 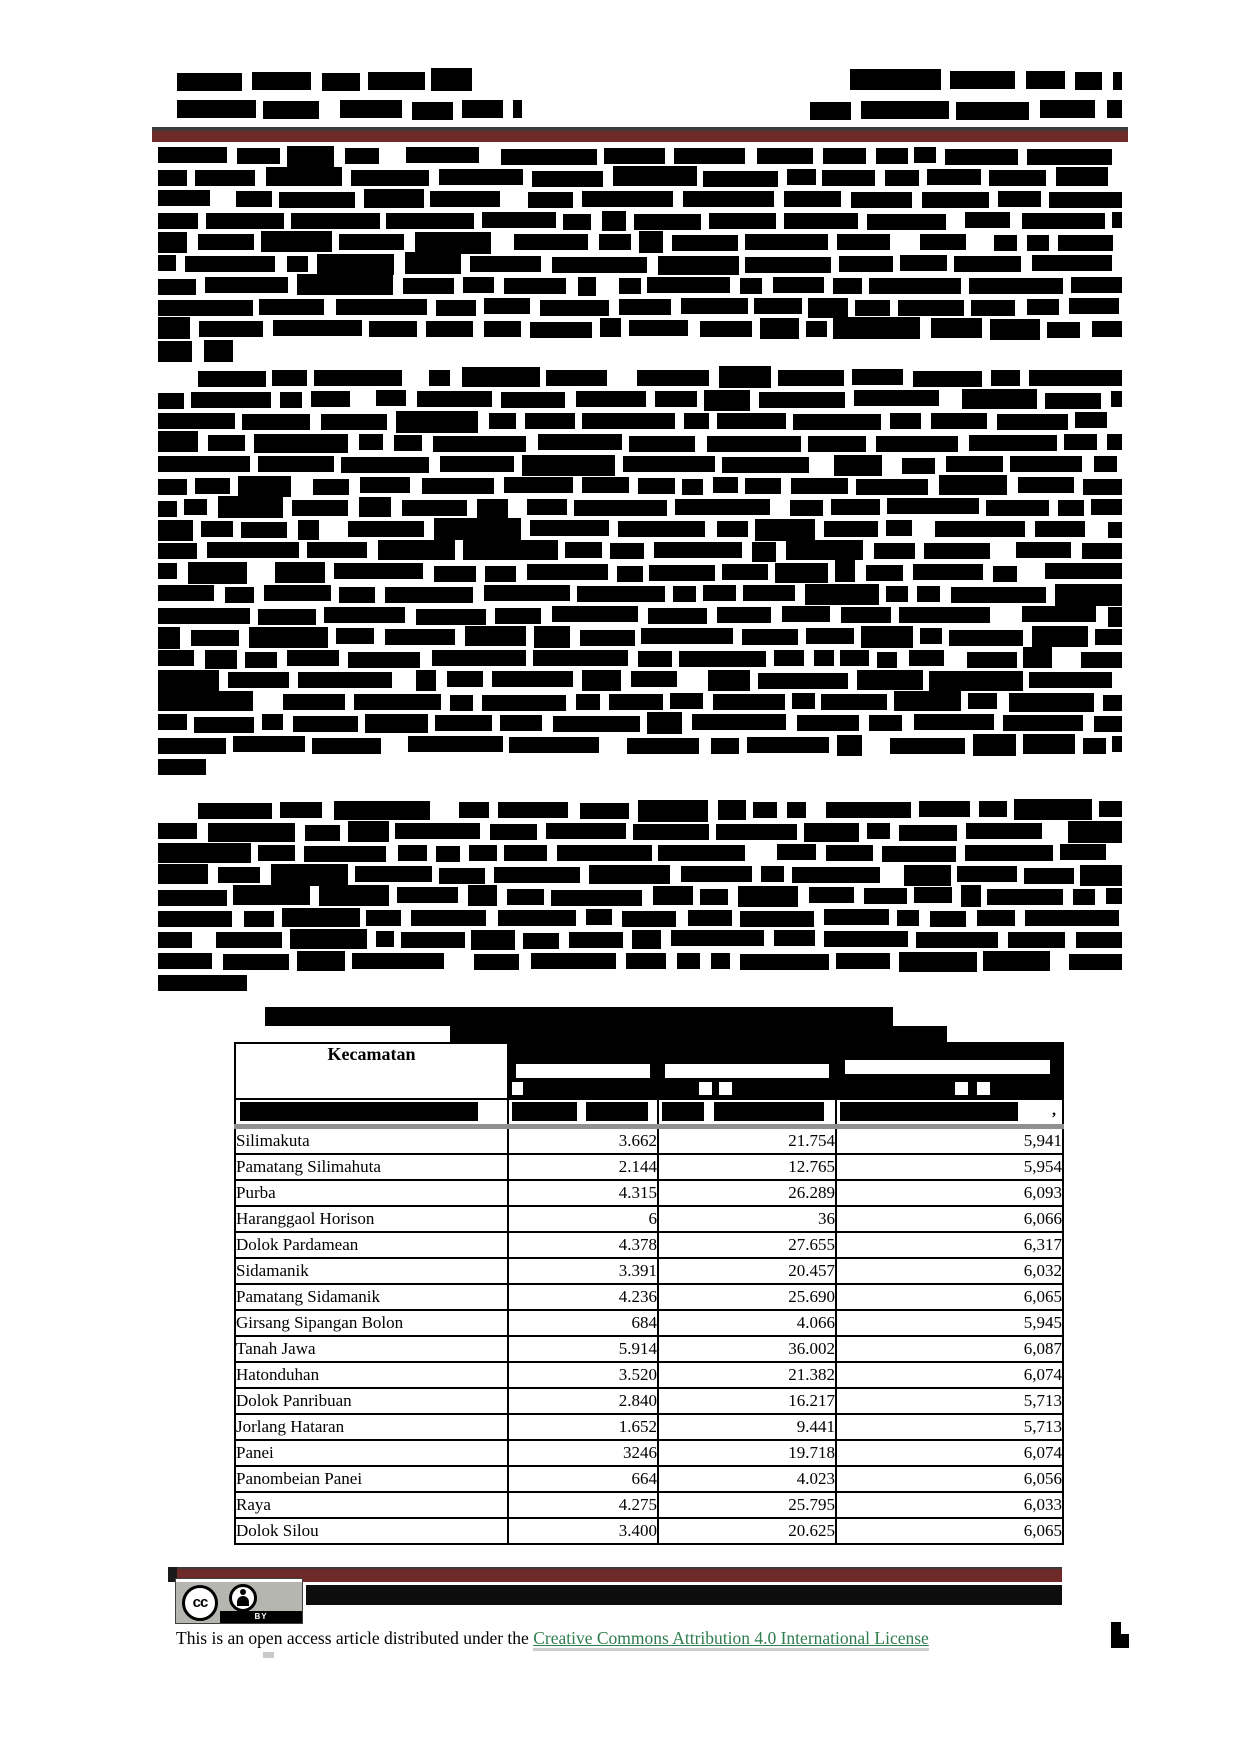 What do you see at coordinates (747, 1219) in the screenshot?
I see `value-cell-2: 36` at bounding box center [747, 1219].